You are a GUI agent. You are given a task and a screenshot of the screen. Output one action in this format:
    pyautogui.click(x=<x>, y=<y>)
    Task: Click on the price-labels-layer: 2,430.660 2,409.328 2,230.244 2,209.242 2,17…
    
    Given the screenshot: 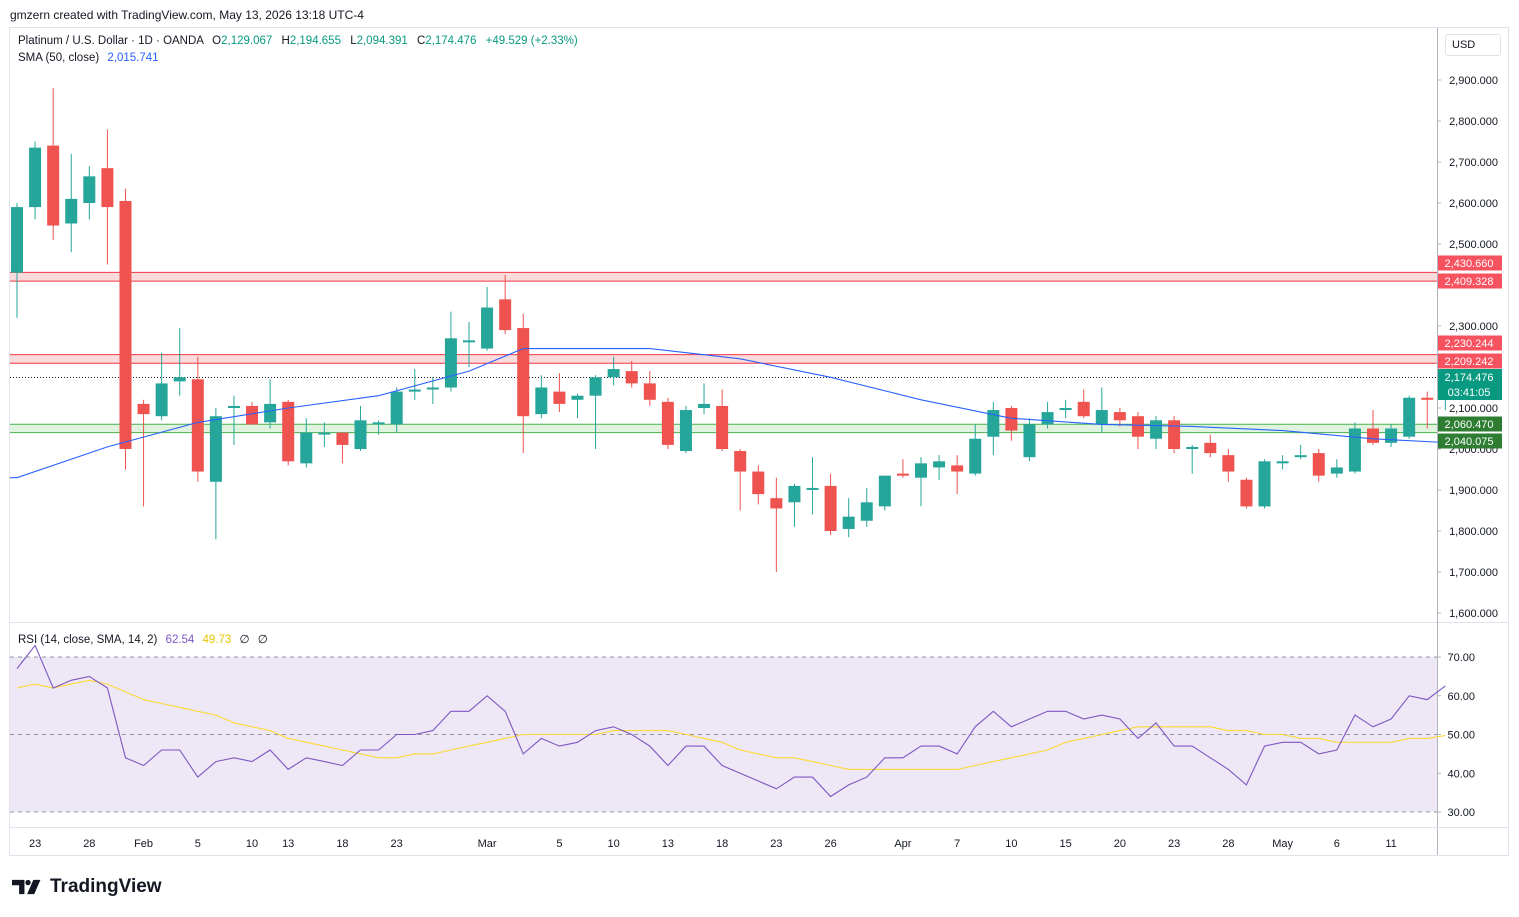 What is the action you would take?
    pyautogui.click(x=1470, y=352)
    